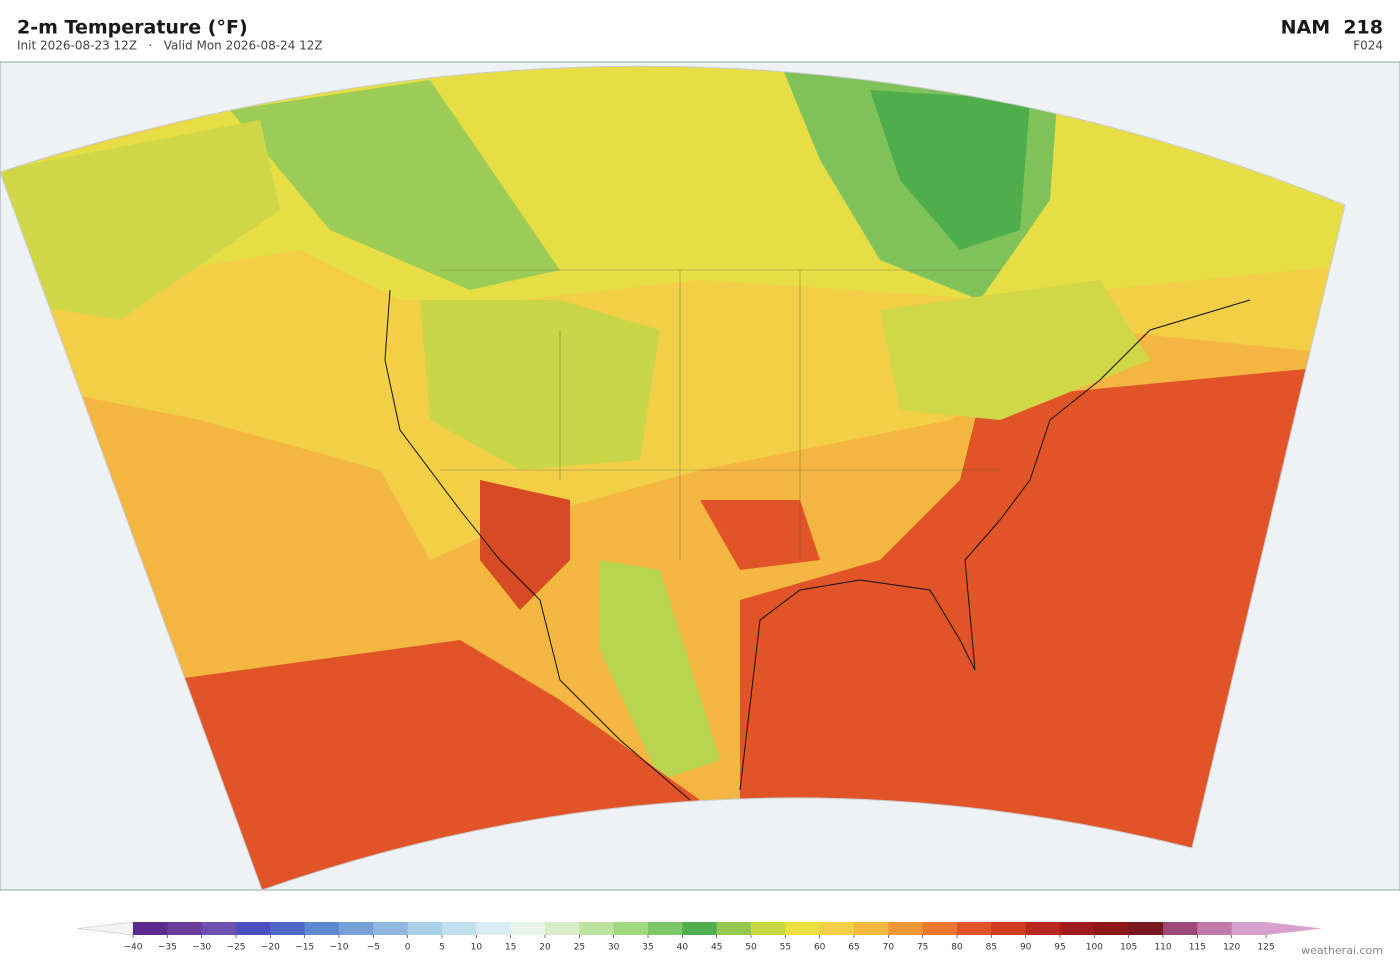 This screenshot has width=1400, height=965. Describe the element at coordinates (270, 948) in the screenshot. I see `colorbar-tick-label: −20` at that location.